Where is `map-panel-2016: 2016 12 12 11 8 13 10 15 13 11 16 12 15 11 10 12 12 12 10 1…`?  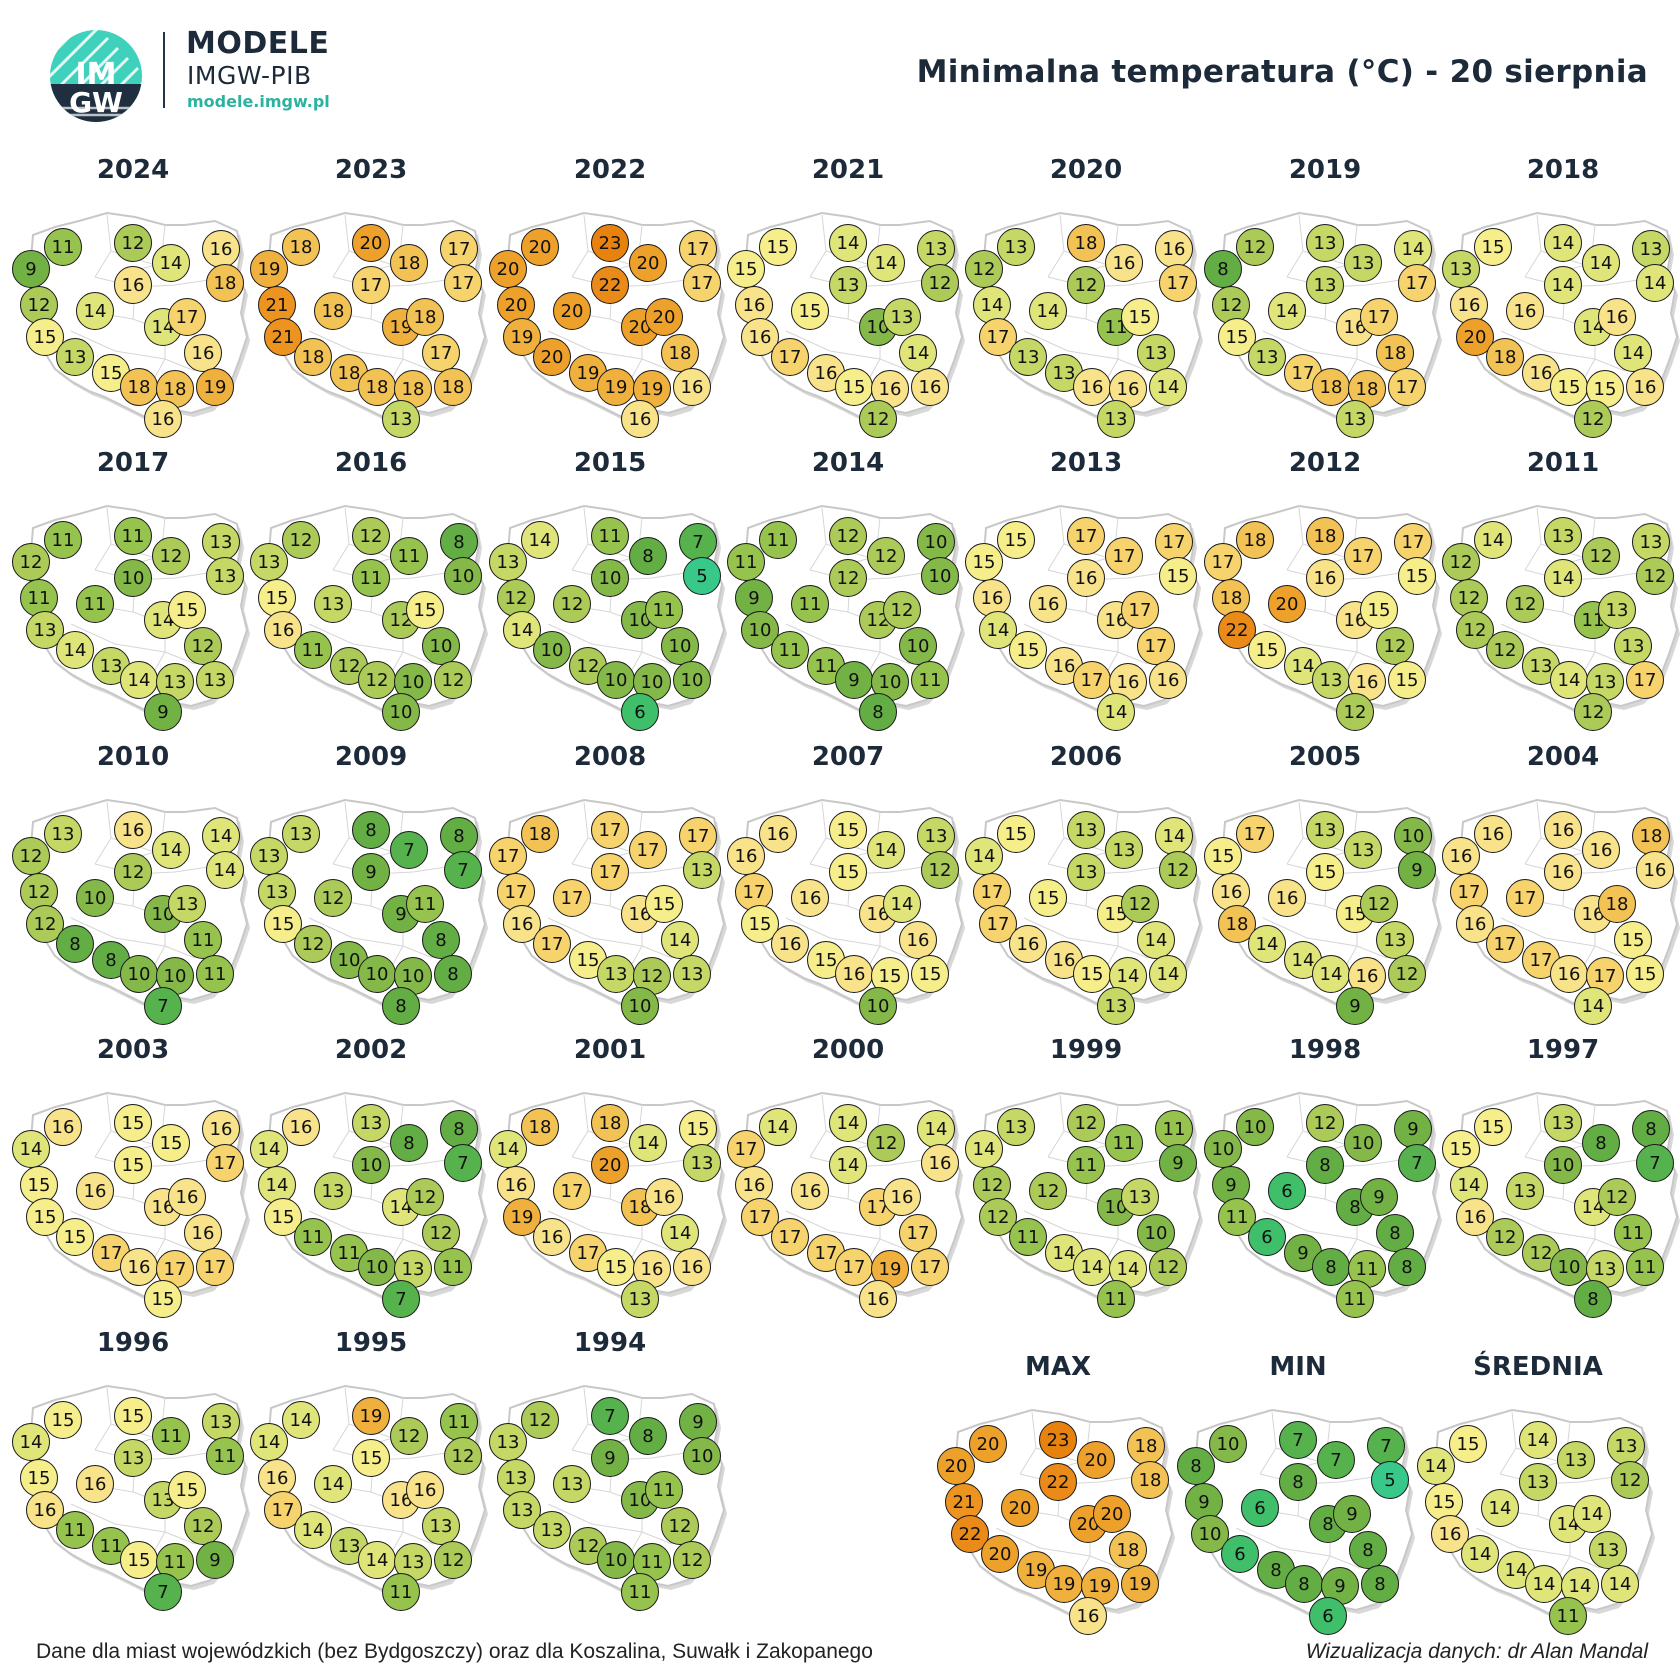
map-panel-2016: 2016 12 12 11 8 13 10 15 13 11 16 12 15 11 10 12 12 12 10 1… is located at coordinates (369, 589).